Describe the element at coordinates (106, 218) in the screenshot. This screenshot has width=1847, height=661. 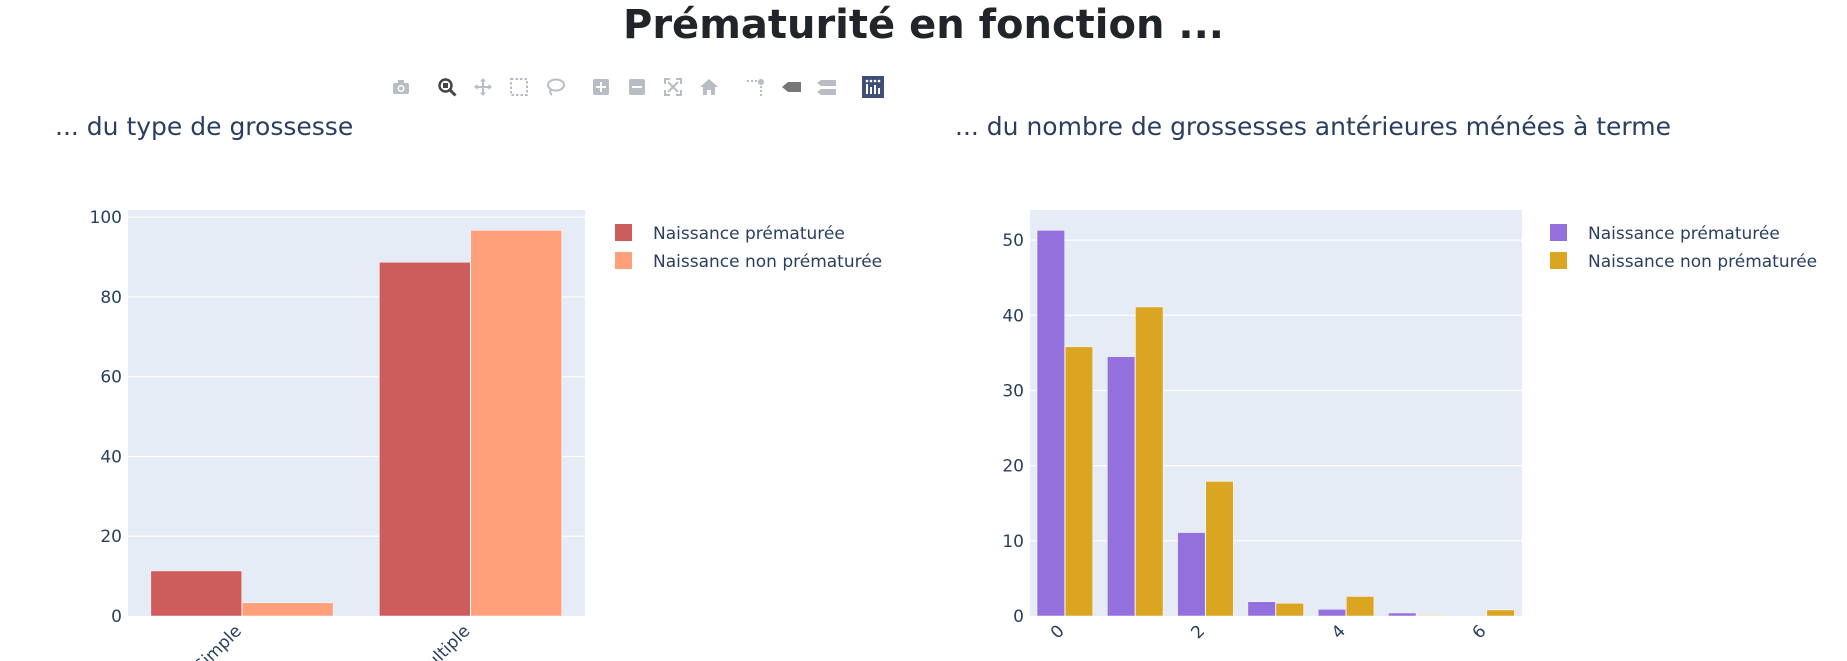
I see `y-tick-label: 100` at that location.